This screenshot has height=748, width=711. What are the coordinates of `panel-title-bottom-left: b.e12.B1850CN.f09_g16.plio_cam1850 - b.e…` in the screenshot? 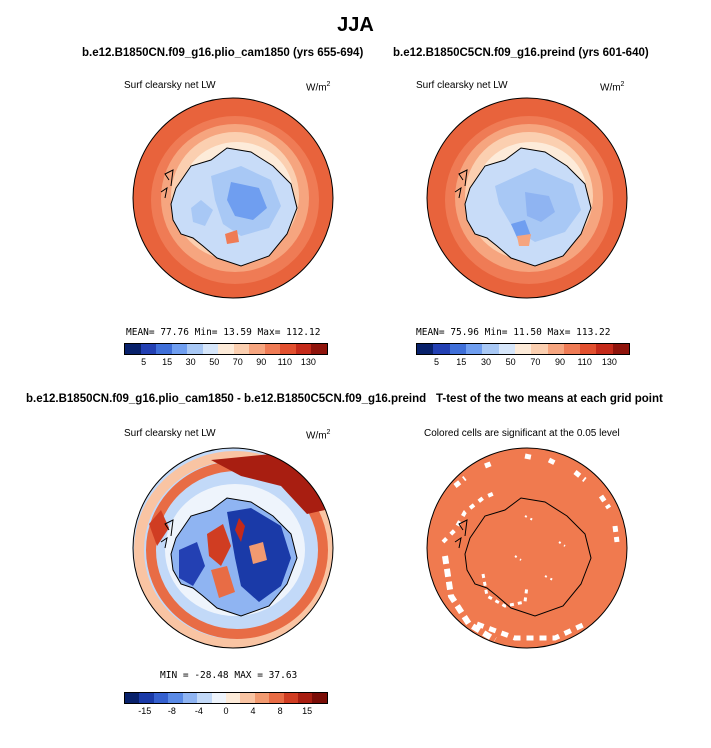 It's located at (226, 399).